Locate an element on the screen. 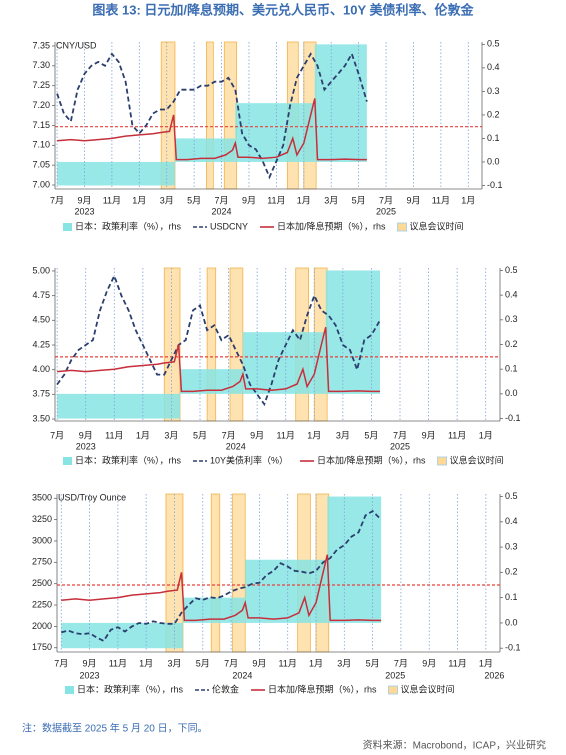 Image resolution: width=566 pixels, height=755 pixels. y-tick-label: 7.35 is located at coordinates (41, 45).